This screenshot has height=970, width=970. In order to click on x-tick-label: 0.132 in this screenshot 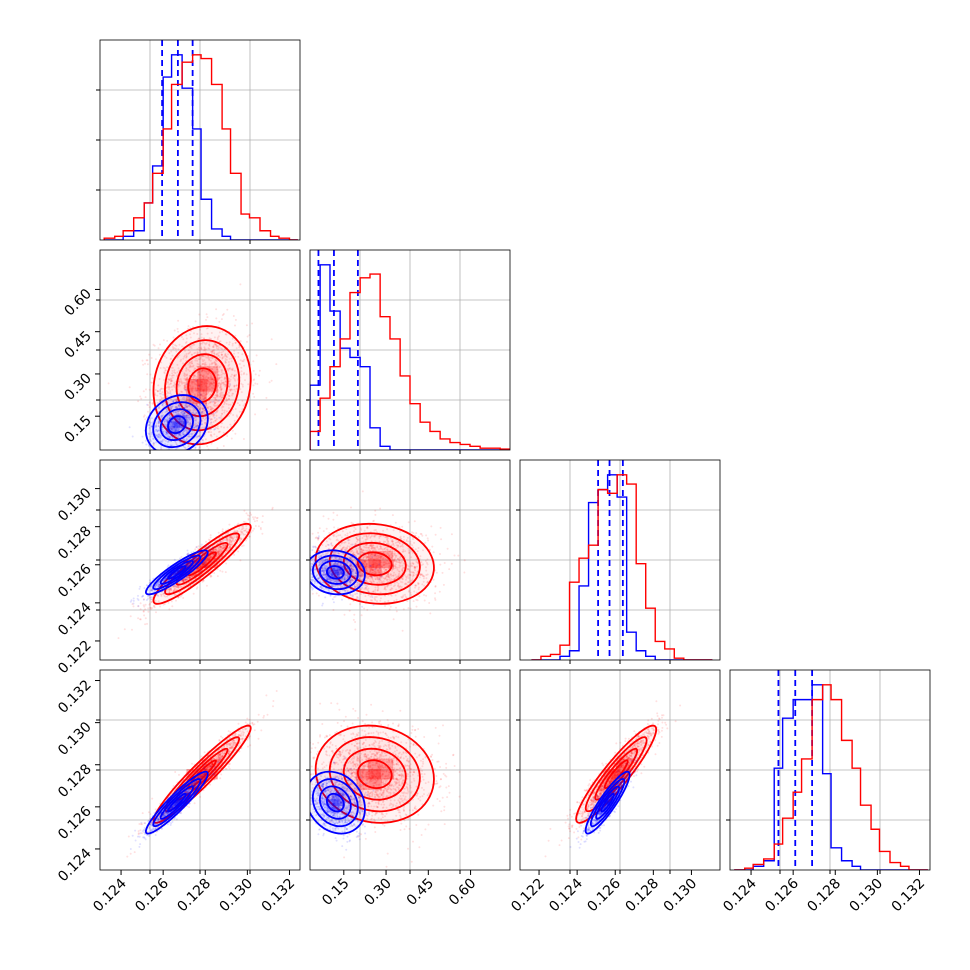, I will do `click(909, 896)`.